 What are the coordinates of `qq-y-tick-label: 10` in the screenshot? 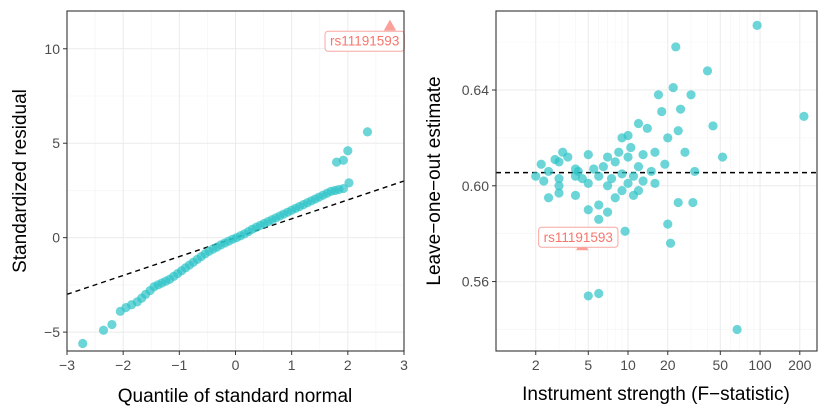 It's located at (52, 49).